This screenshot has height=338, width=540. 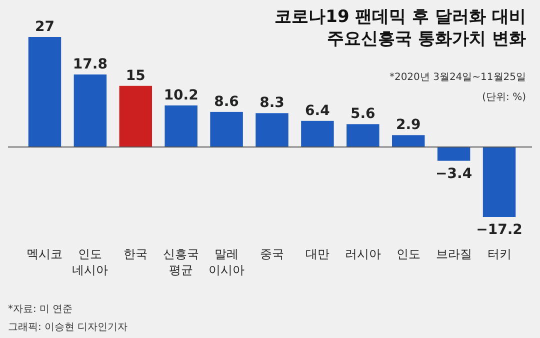 What do you see at coordinates (44, 254) in the screenshot?
I see `x-tick-label: 멕시코` at bounding box center [44, 254].